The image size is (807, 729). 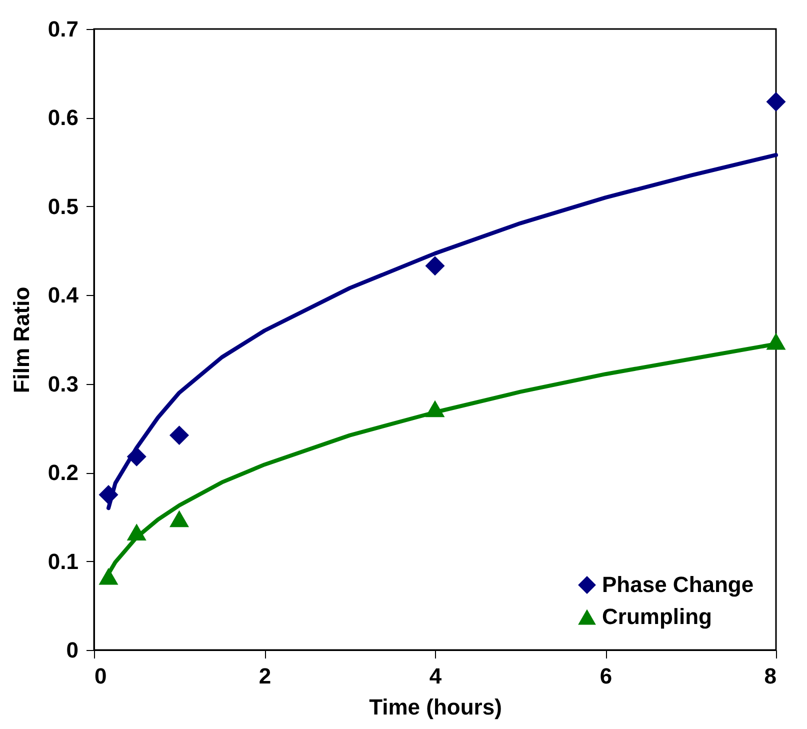 What do you see at coordinates (63, 561) in the screenshot?
I see `y-tick-label: 0.1` at bounding box center [63, 561].